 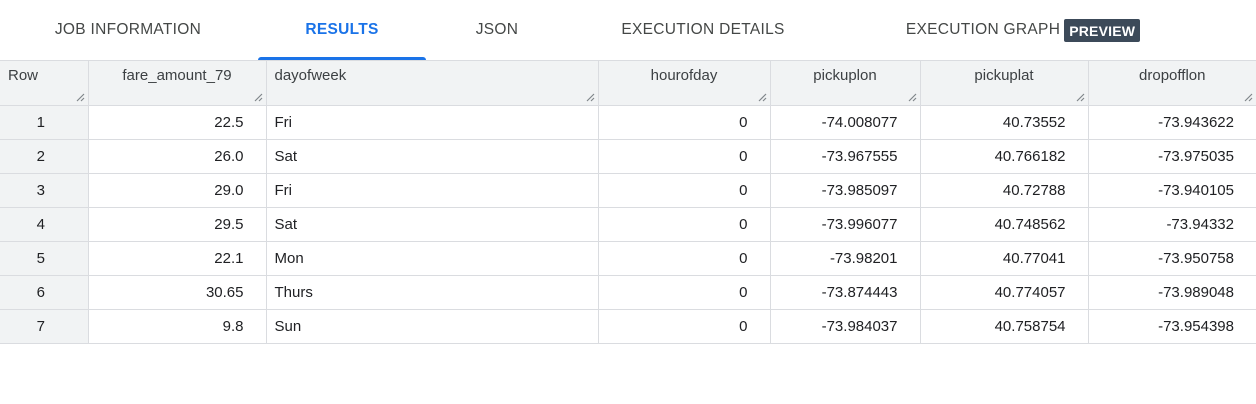 I want to click on column-header-label: fare_amount_79, so click(x=177, y=75).